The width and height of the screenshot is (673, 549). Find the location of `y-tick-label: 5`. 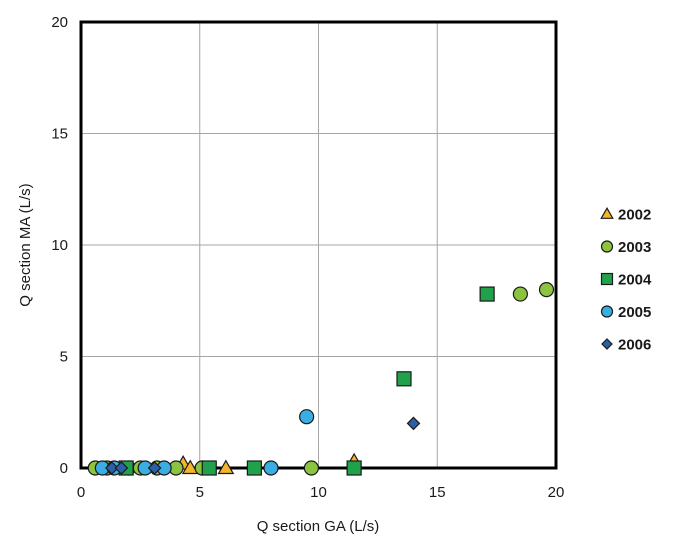

y-tick-label: 5 is located at coordinates (64, 357).